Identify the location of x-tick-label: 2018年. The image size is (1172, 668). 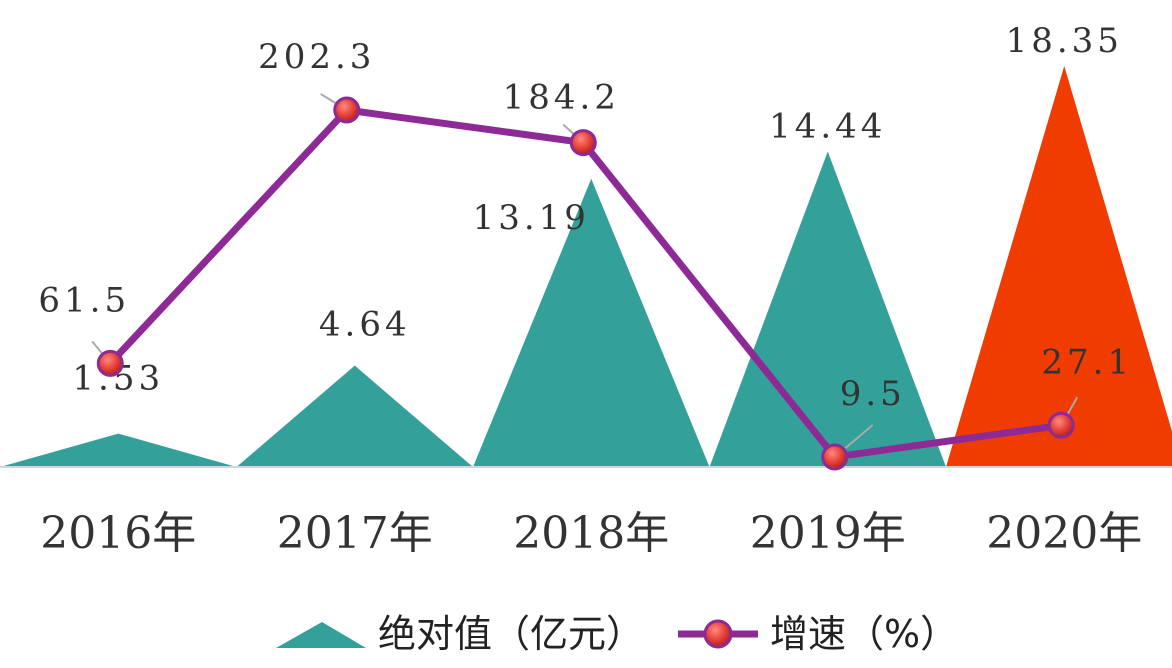
(591, 533).